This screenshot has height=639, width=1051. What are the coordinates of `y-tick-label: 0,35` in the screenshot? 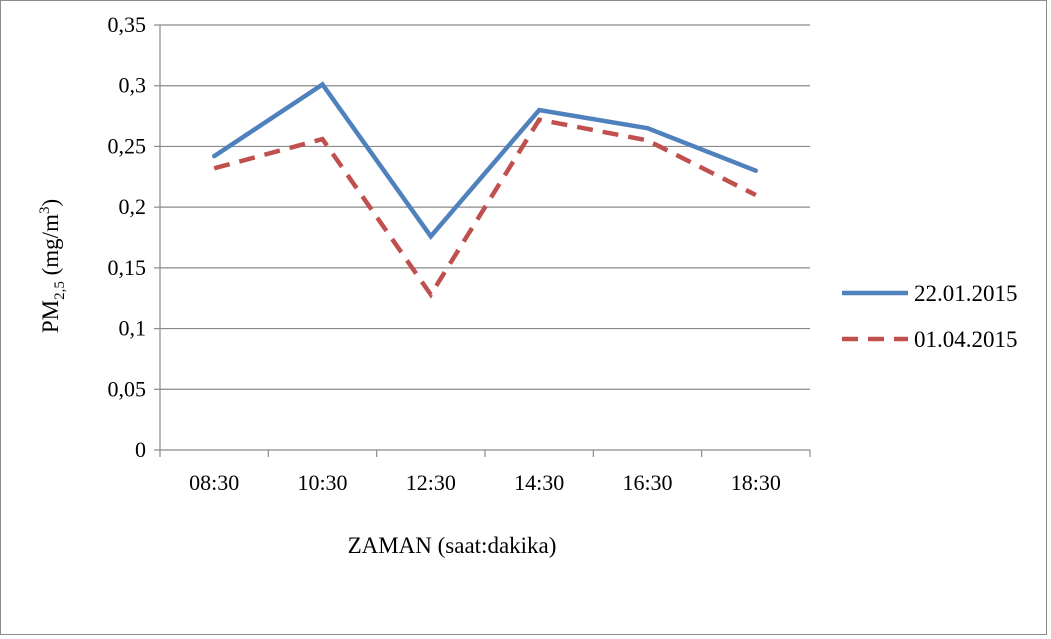 It's located at (127, 24).